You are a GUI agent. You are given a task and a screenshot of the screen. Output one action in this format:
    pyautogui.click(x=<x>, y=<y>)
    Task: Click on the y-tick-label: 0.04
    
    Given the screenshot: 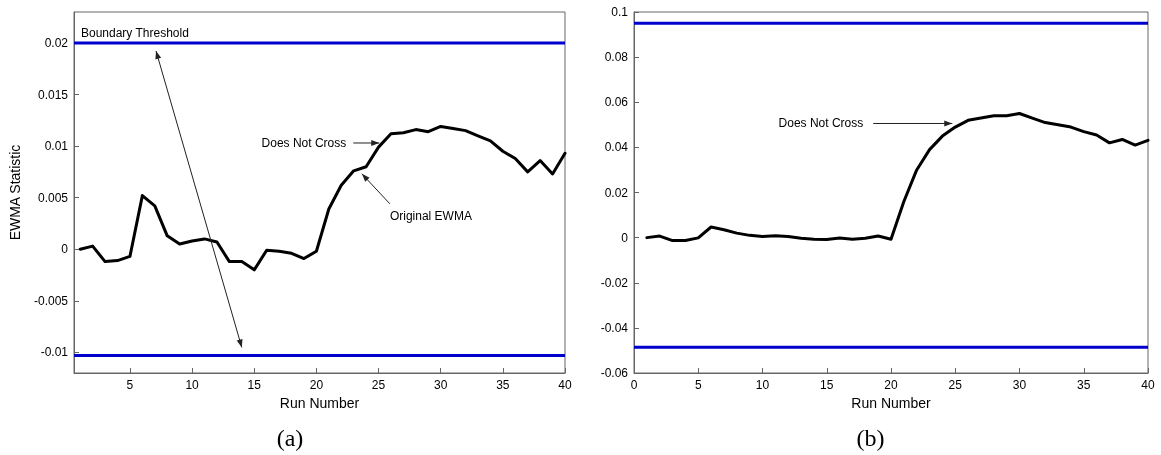 What is the action you would take?
    pyautogui.click(x=616, y=147)
    